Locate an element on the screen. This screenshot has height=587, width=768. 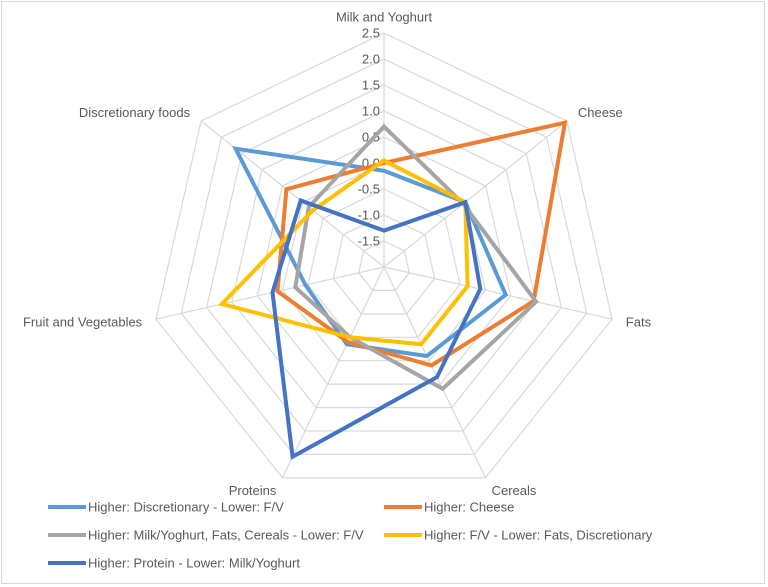
category-label: Fruit and Vegetables is located at coordinates (83, 322).